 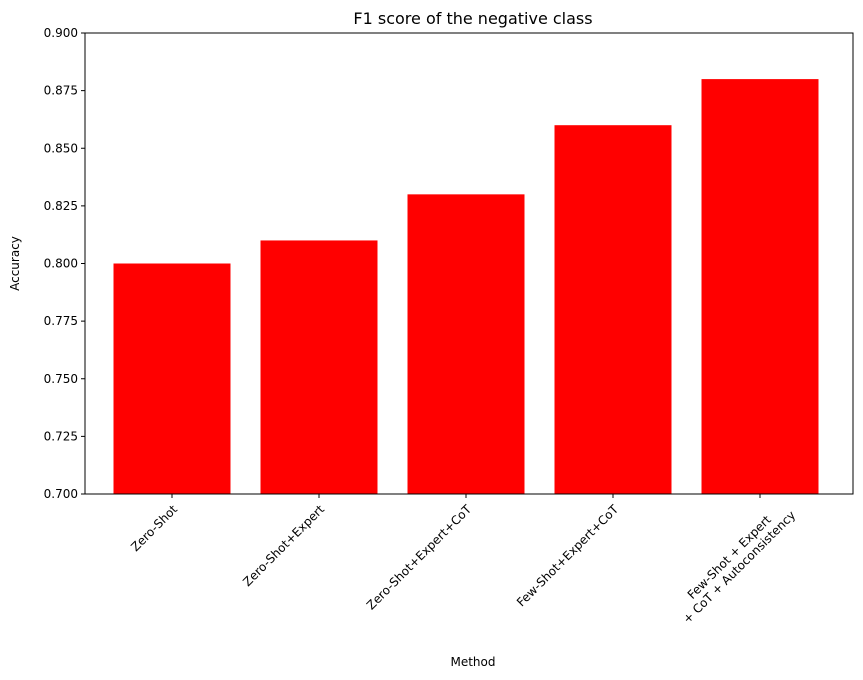 What do you see at coordinates (568, 556) in the screenshot?
I see `x-tick-label: Few-Shot+Expert+CoT` at bounding box center [568, 556].